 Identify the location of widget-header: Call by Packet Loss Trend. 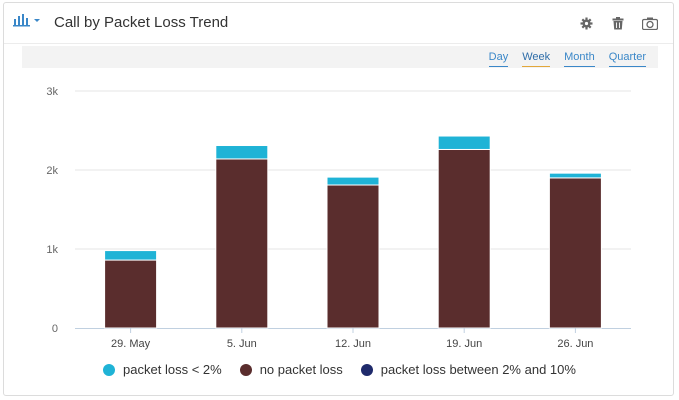
(338, 23).